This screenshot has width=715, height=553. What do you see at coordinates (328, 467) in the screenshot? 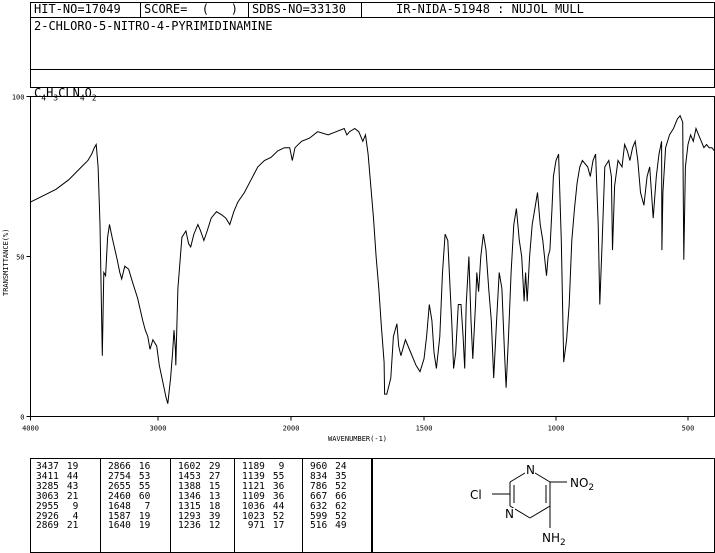
I see `peak-row: 960 24` at bounding box center [328, 467].